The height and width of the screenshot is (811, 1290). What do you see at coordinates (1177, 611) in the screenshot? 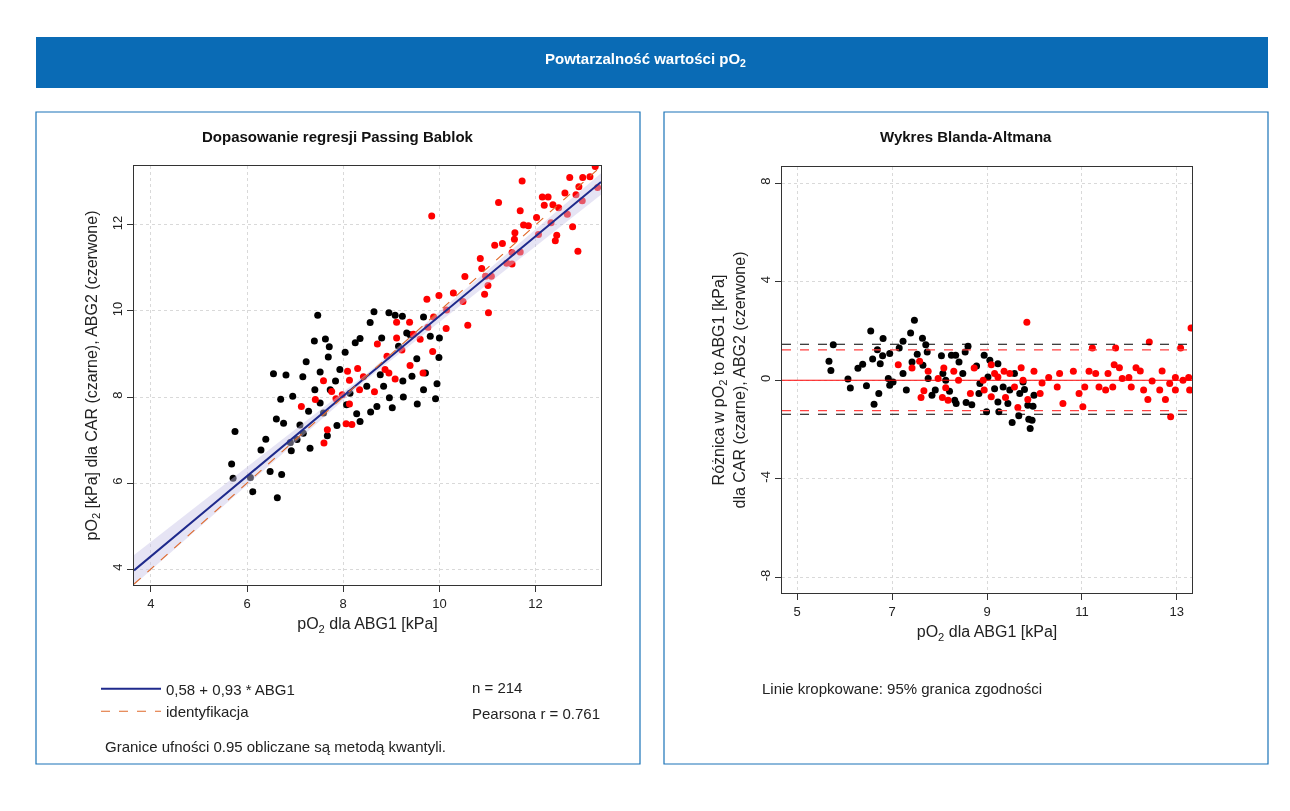
I see `x-tick-label: 13` at bounding box center [1177, 611].